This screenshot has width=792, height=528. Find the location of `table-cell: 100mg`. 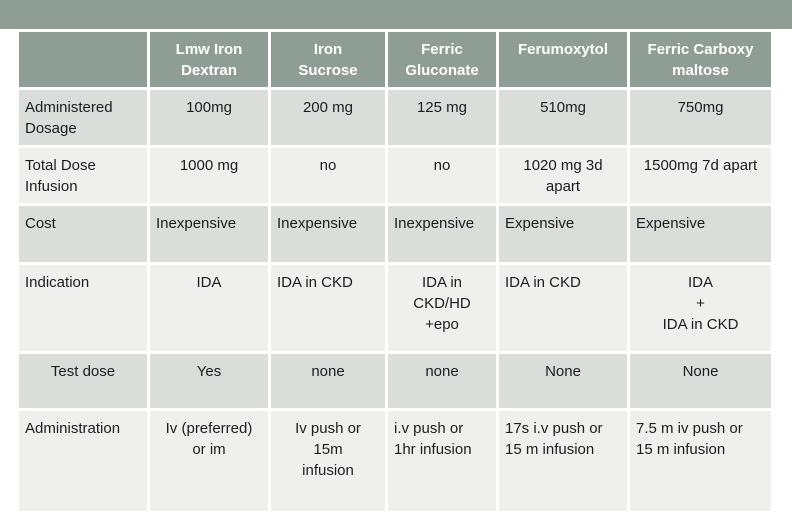

table-cell: 100mg is located at coordinates (209, 117).